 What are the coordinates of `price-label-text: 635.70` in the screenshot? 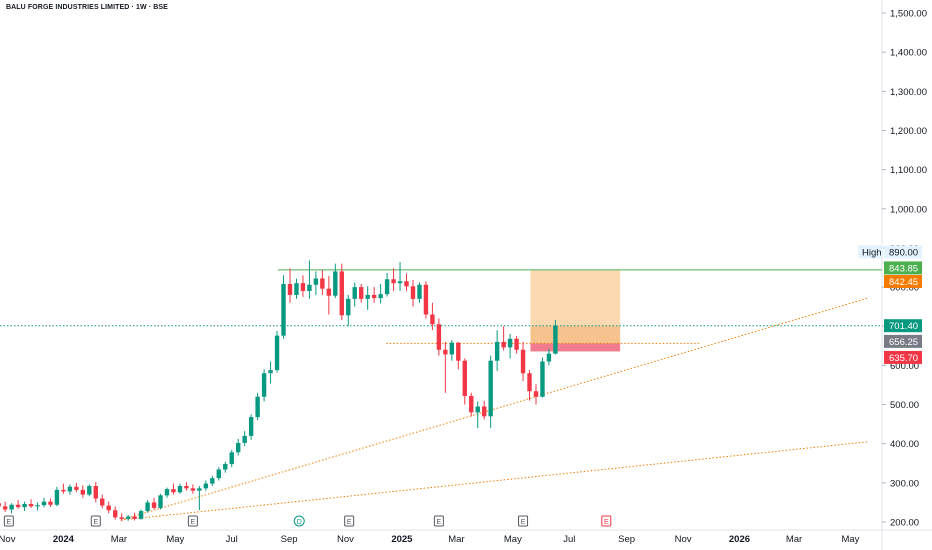 It's located at (903, 358).